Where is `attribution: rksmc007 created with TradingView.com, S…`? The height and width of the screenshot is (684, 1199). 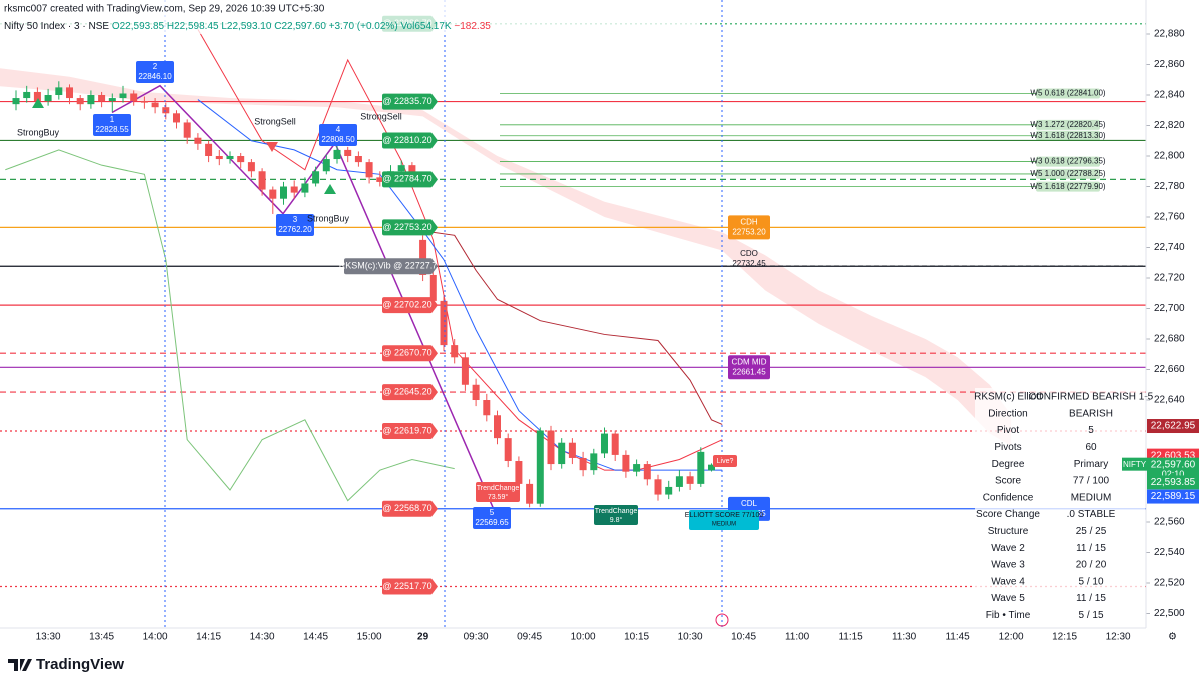 attribution: rksmc007 created with TradingView.com, S… is located at coordinates (164, 9).